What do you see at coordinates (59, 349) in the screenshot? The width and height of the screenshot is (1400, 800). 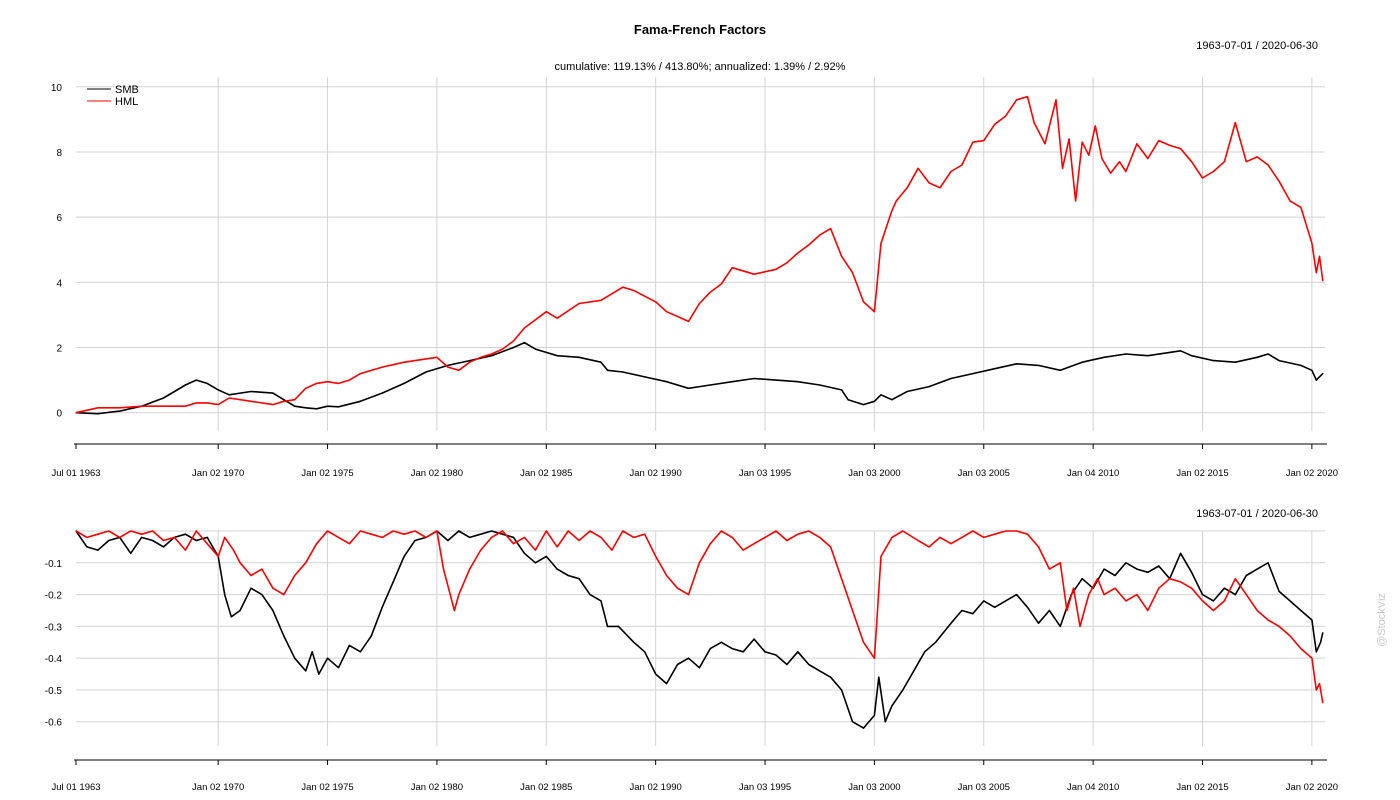 I see `y-tick-label: 2` at bounding box center [59, 349].